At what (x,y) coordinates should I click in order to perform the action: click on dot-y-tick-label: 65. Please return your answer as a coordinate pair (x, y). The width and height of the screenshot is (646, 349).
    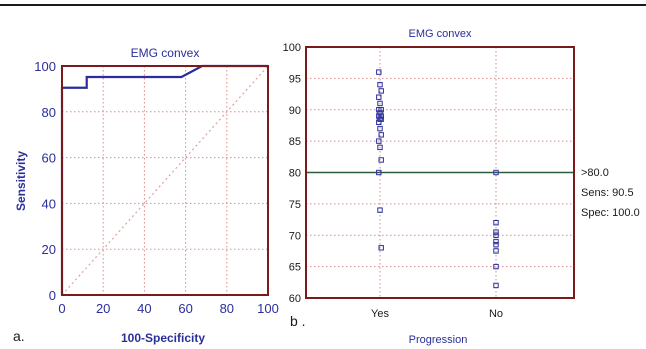
    Looking at the image, I should click on (295, 268).